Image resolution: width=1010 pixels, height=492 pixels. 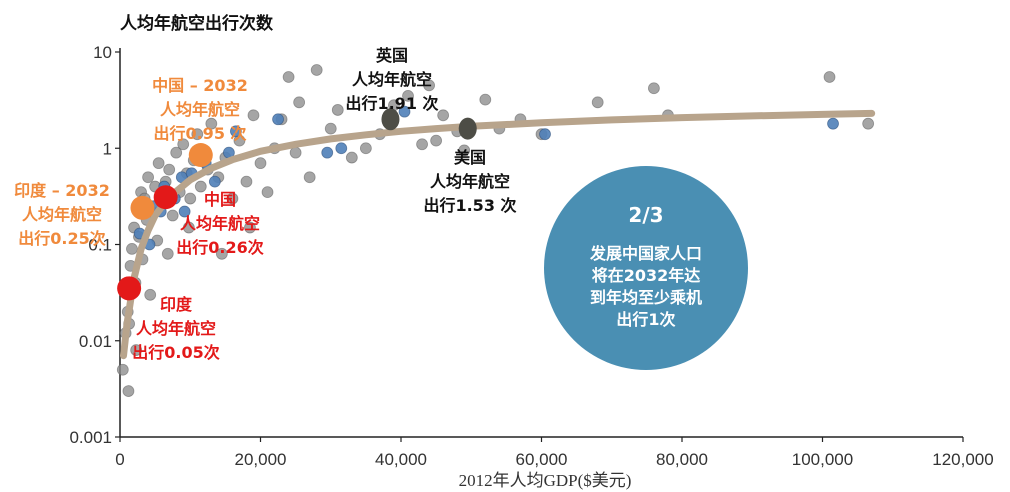 I want to click on callout: 2/3 发展中国家人口 将在2032年达 到年均至少乘机 出行1次, so click(x=646, y=268).